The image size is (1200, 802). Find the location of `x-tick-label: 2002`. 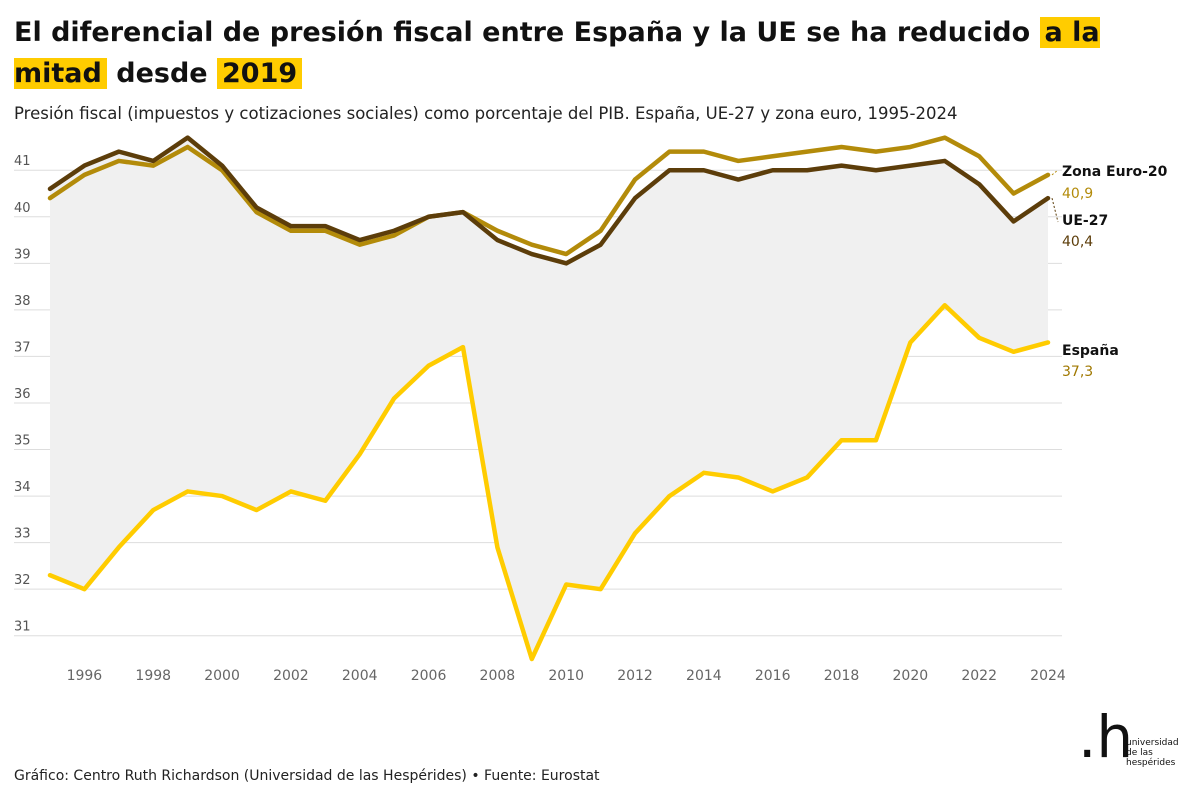

x-tick-label: 2002 is located at coordinates (291, 676).